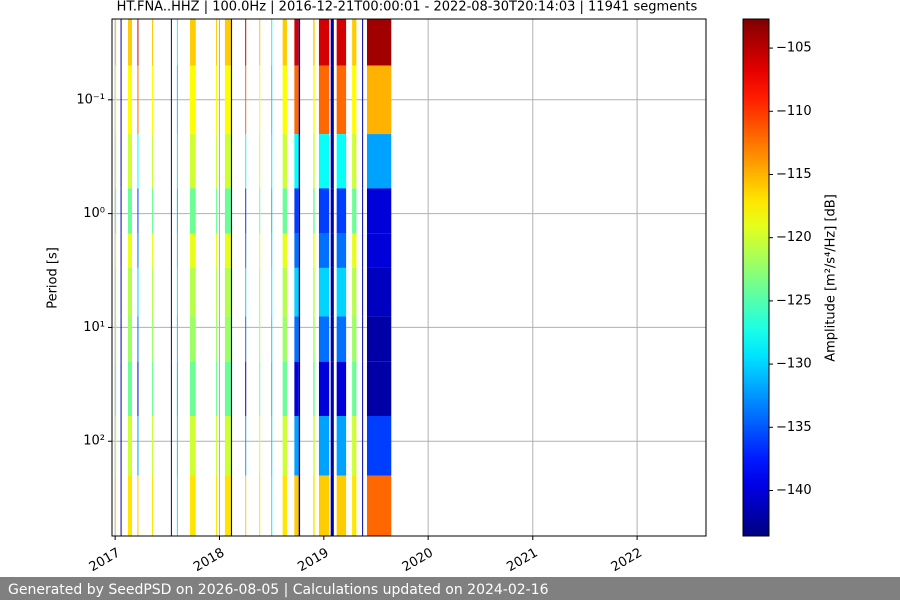  I want to click on colorbar-tick-label: −115, so click(794, 174).